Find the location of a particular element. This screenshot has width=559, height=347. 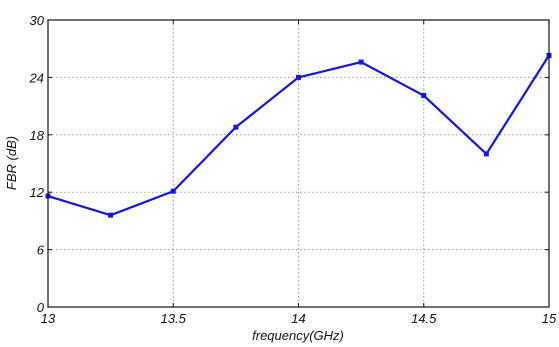

y-tick-label: 12 is located at coordinates (37, 192).